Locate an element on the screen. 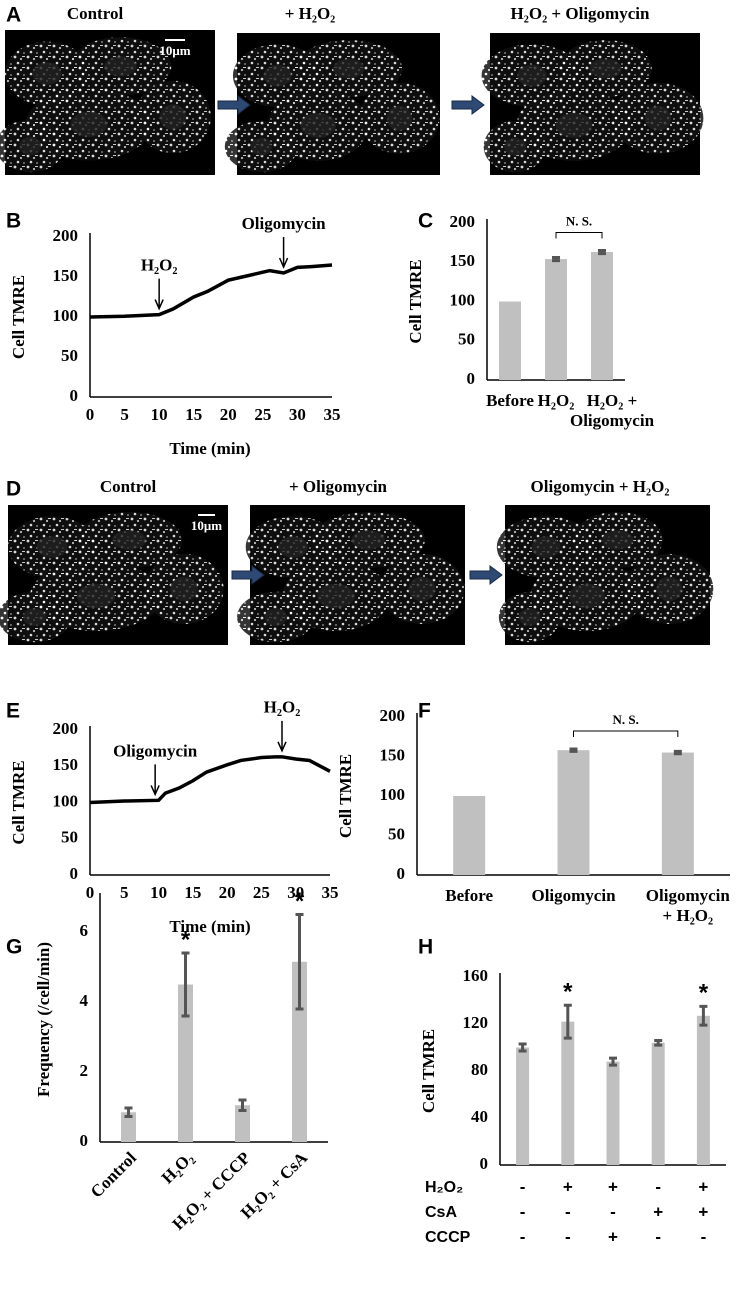 This screenshot has width=739, height=1297. y-tick-label: 4 is located at coordinates (84, 1000).